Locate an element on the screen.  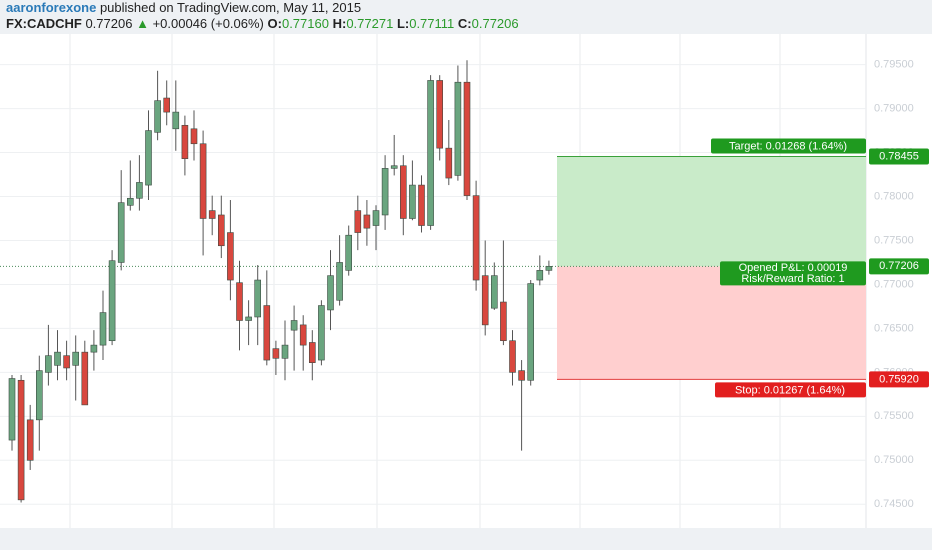
rr-label: Risk/Reward Ratio: 1 is located at coordinates (792, 279).